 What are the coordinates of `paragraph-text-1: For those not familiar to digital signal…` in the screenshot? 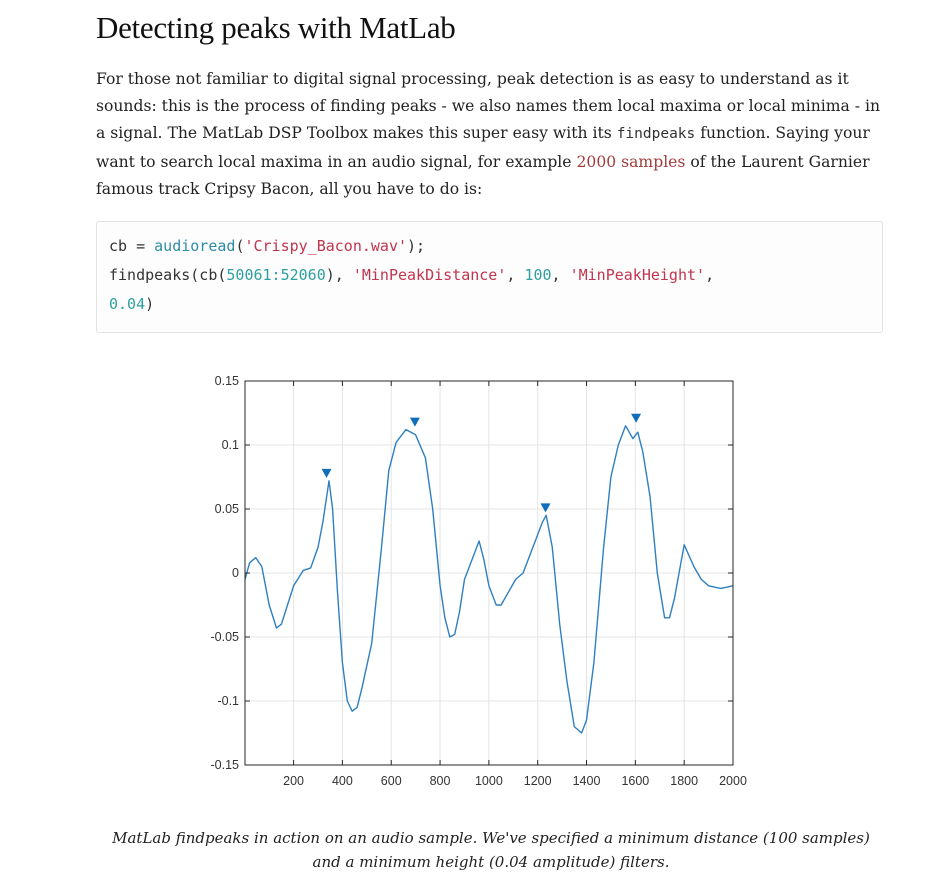 It's located at (488, 106).